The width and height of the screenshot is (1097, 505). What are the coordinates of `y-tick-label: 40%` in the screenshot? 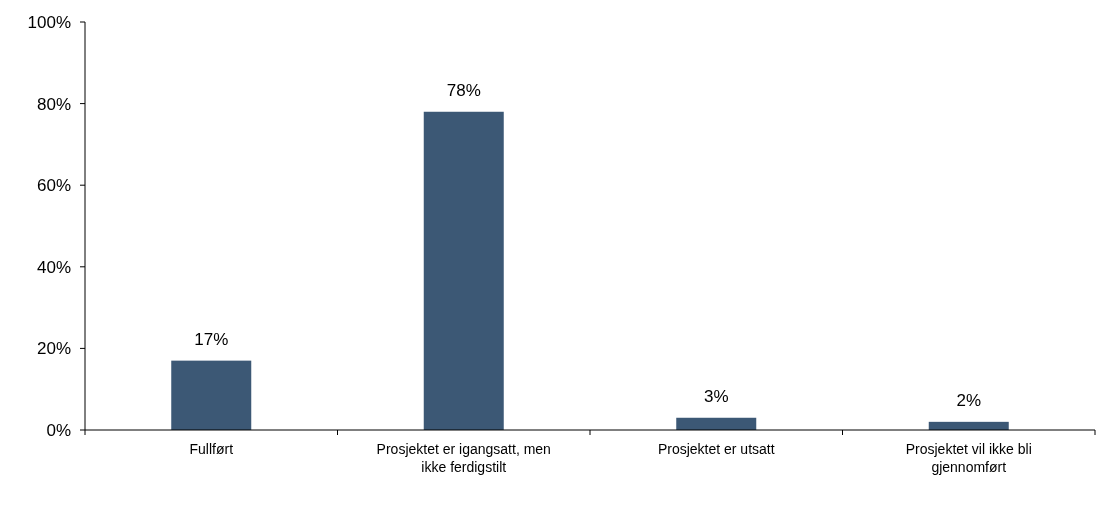 It's located at (53, 267).